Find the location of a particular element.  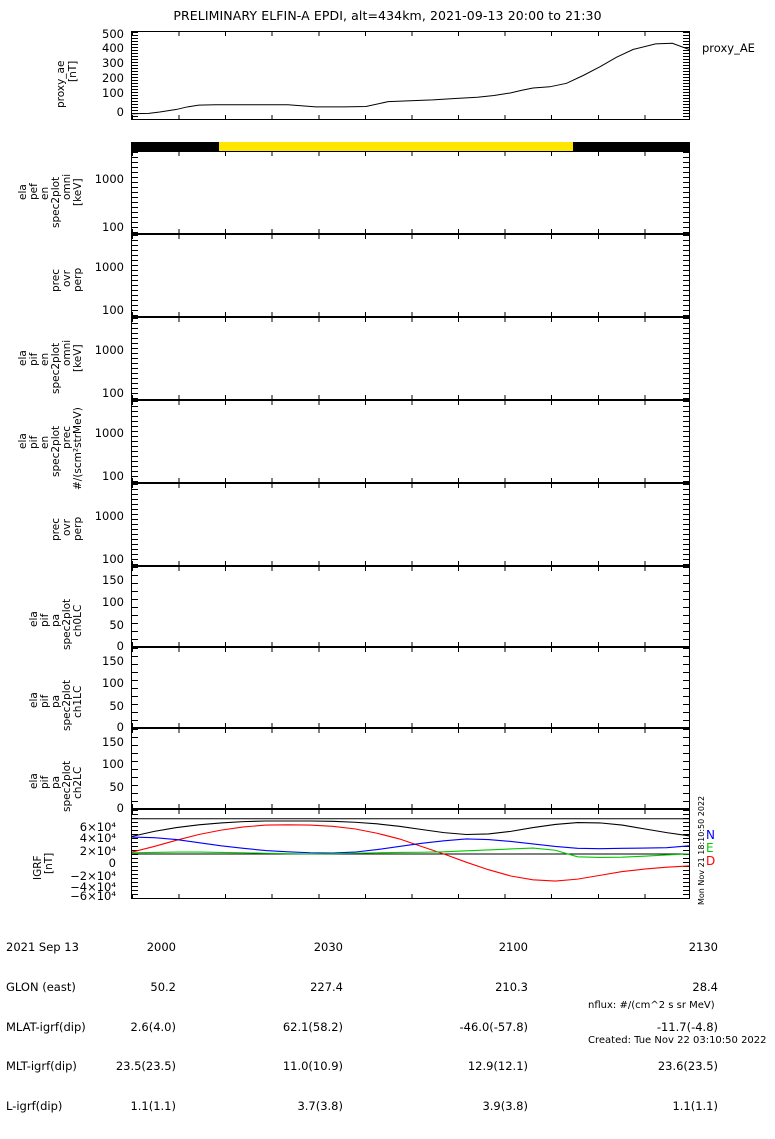

panel-5-left-ticks is located at coordinates (135, 441).